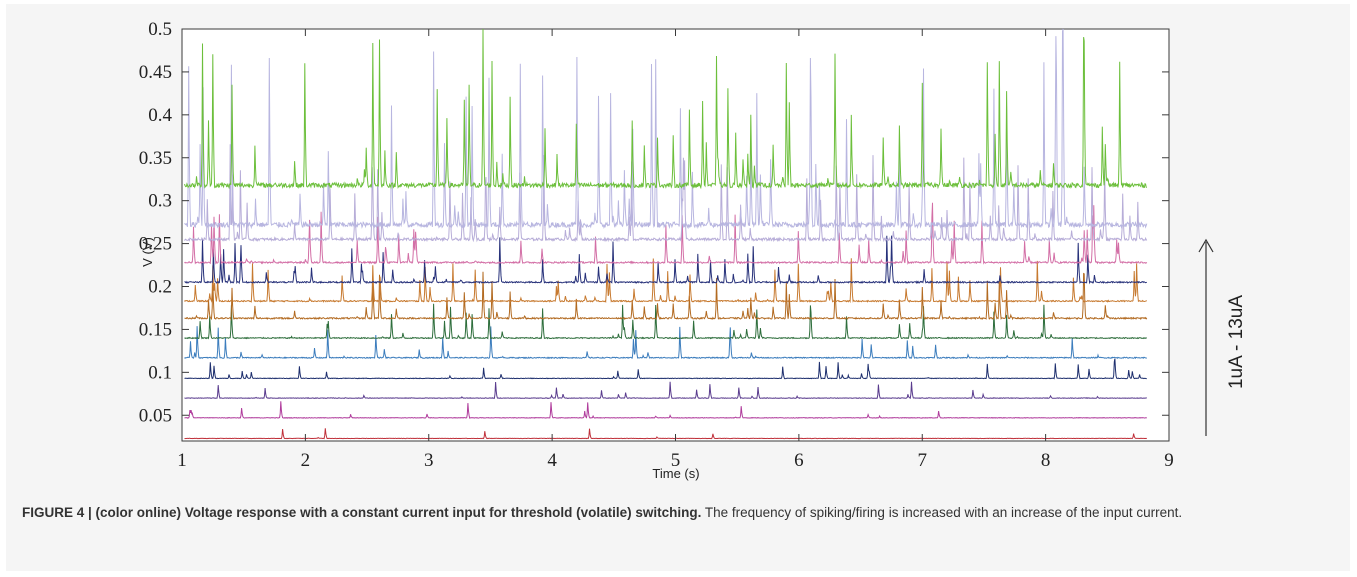 The width and height of the screenshot is (1357, 577). I want to click on y-tick-label: 0.45, so click(155, 72).